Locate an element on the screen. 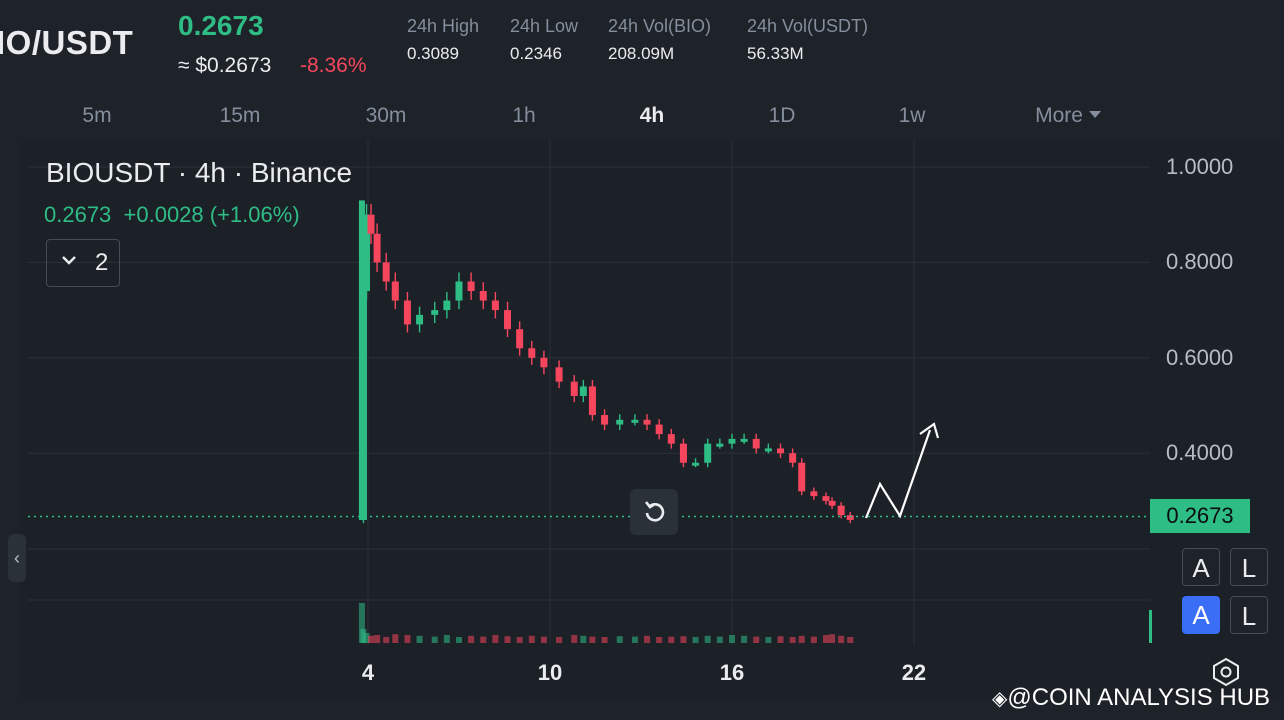 The image size is (1284, 720). more-label: More is located at coordinates (1059, 115).